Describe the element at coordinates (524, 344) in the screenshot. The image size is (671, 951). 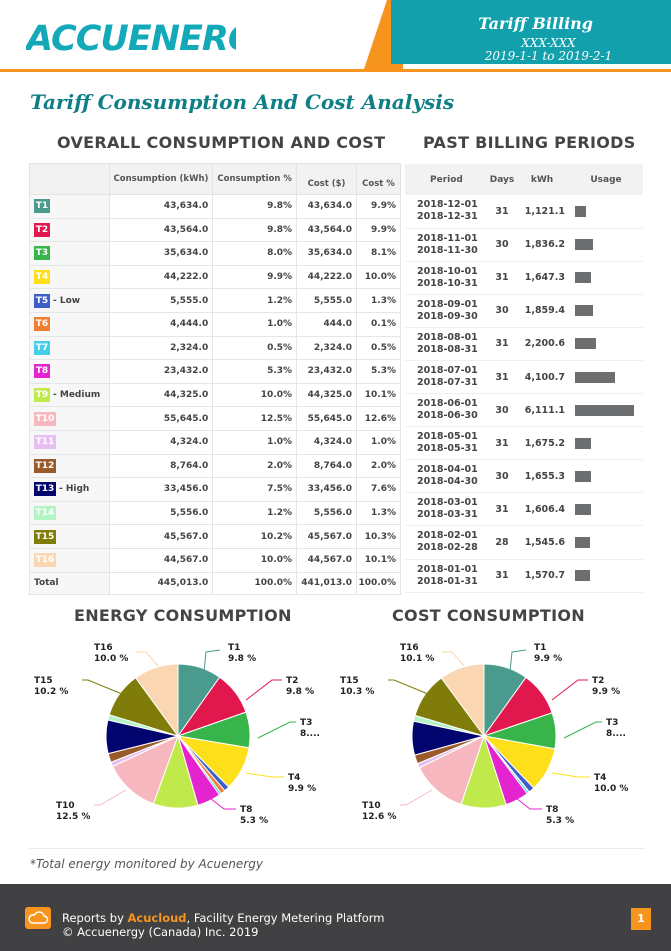
I see `table-row: 2018-08-01 2018-08-31 31 2,200.6` at that location.